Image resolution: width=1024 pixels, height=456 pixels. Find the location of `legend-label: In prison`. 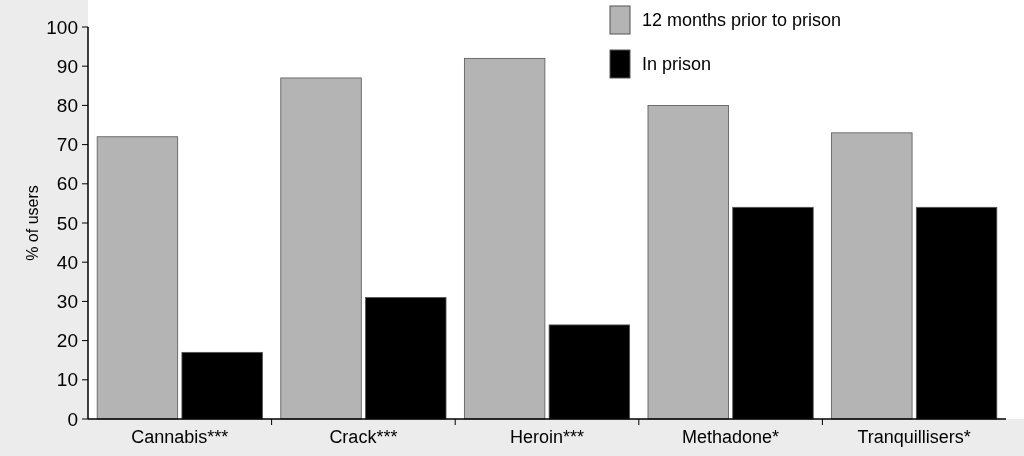

legend-label: In prison is located at coordinates (677, 64).